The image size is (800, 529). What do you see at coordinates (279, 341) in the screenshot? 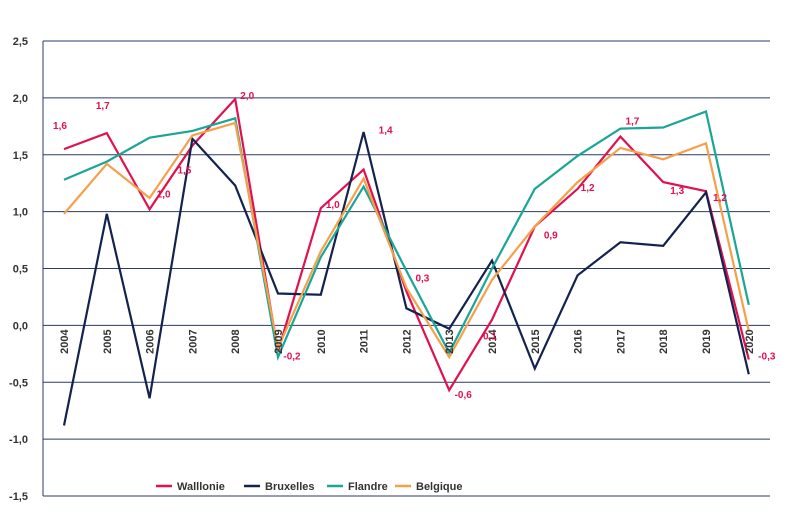
I see `x-tick-label: 2009` at bounding box center [279, 341].